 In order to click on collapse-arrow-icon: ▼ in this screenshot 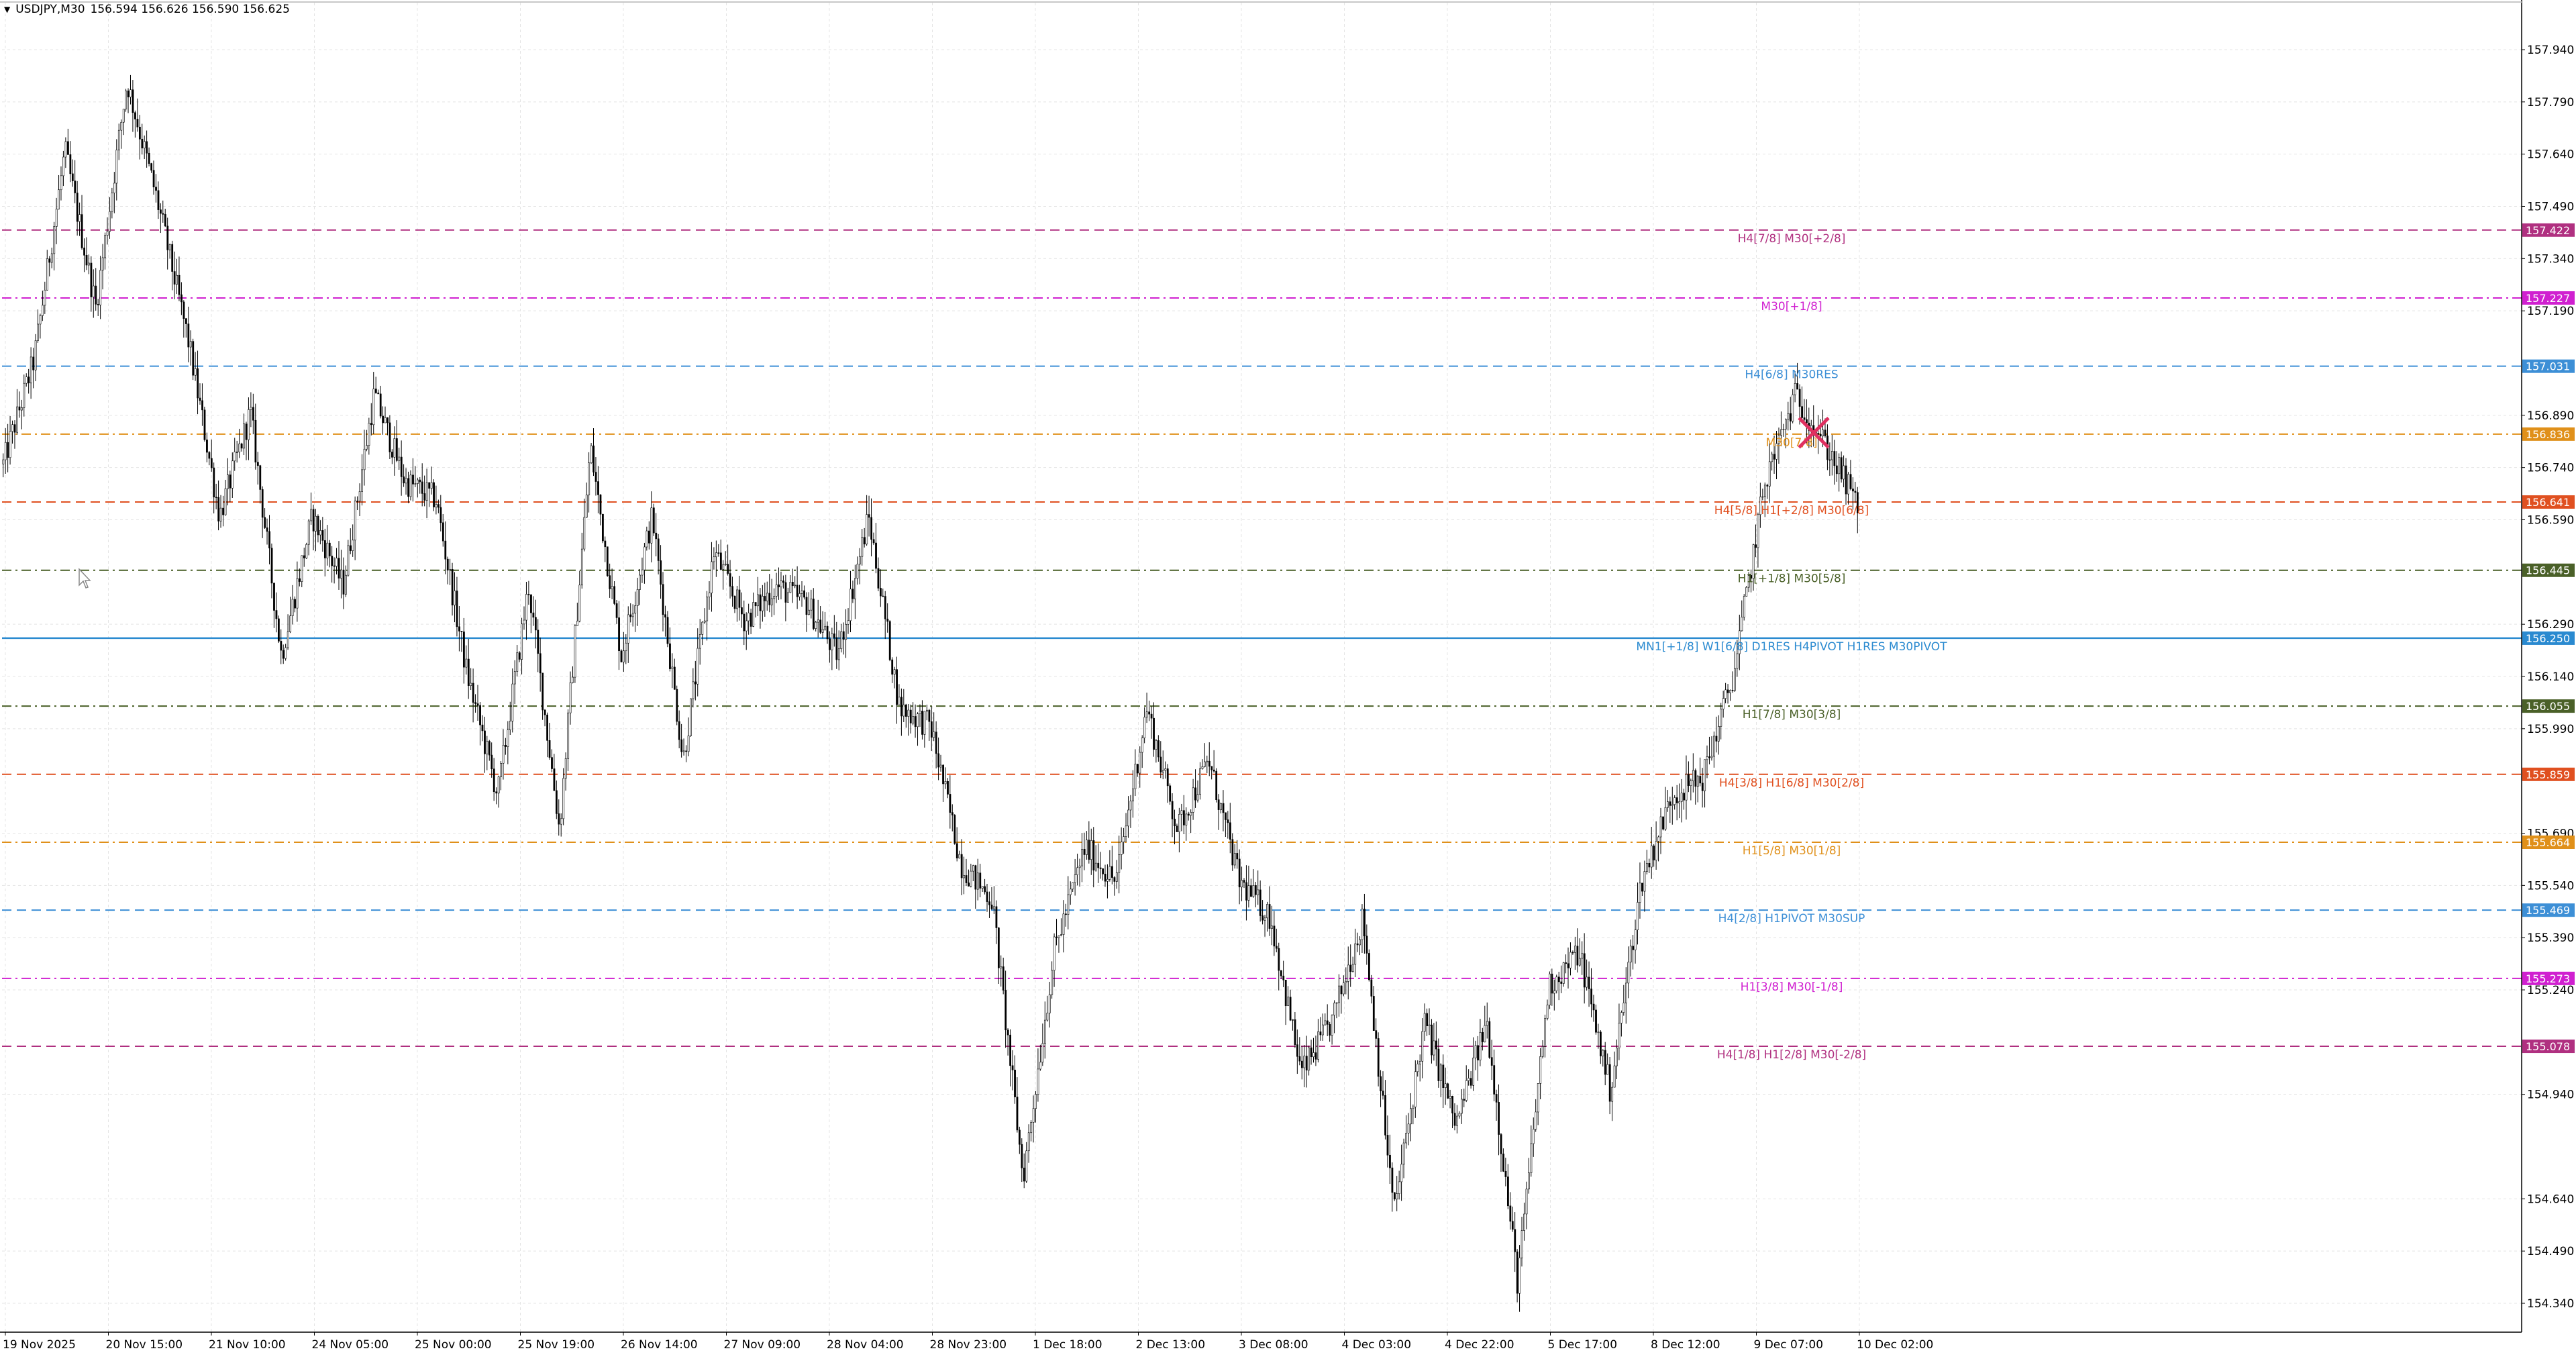, I will do `click(7, 9)`.